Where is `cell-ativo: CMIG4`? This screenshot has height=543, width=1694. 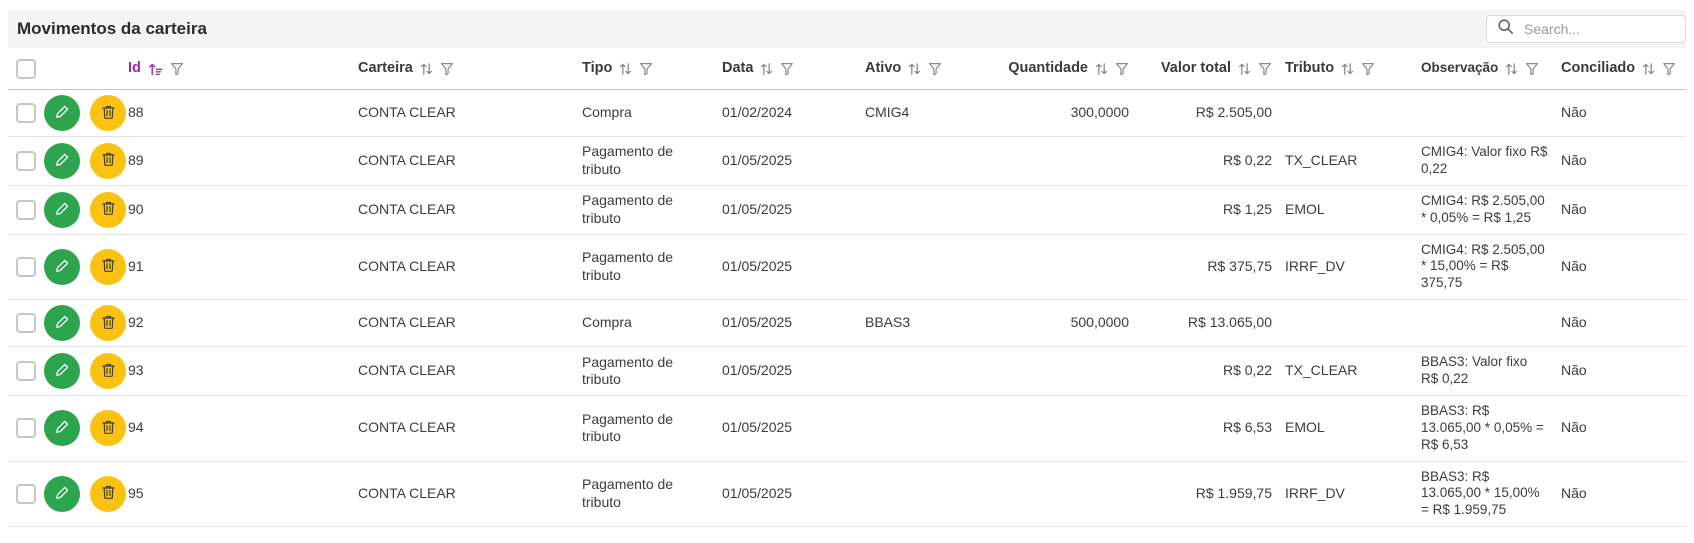 cell-ativo: CMIG4 is located at coordinates (887, 112).